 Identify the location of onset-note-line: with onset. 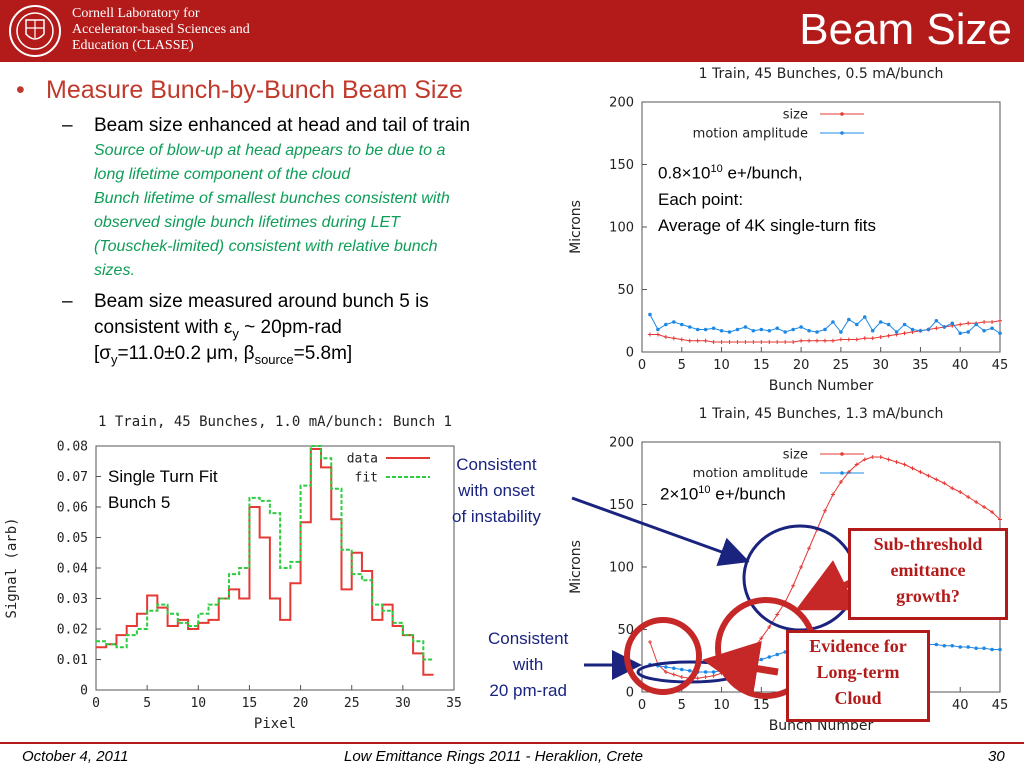
(496, 490).